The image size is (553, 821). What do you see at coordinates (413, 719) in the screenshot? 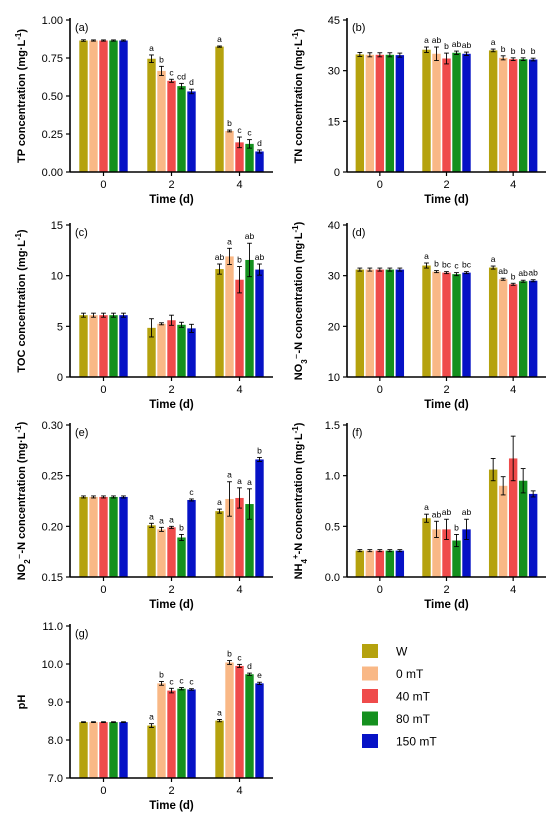
I see `legend-label: 80 mT` at bounding box center [413, 719].